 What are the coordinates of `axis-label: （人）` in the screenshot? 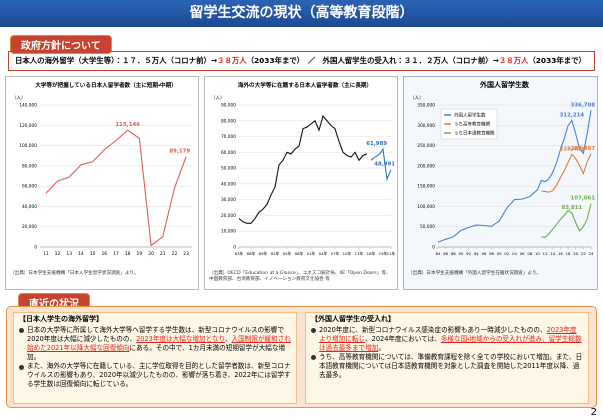 It's located at (218, 98).